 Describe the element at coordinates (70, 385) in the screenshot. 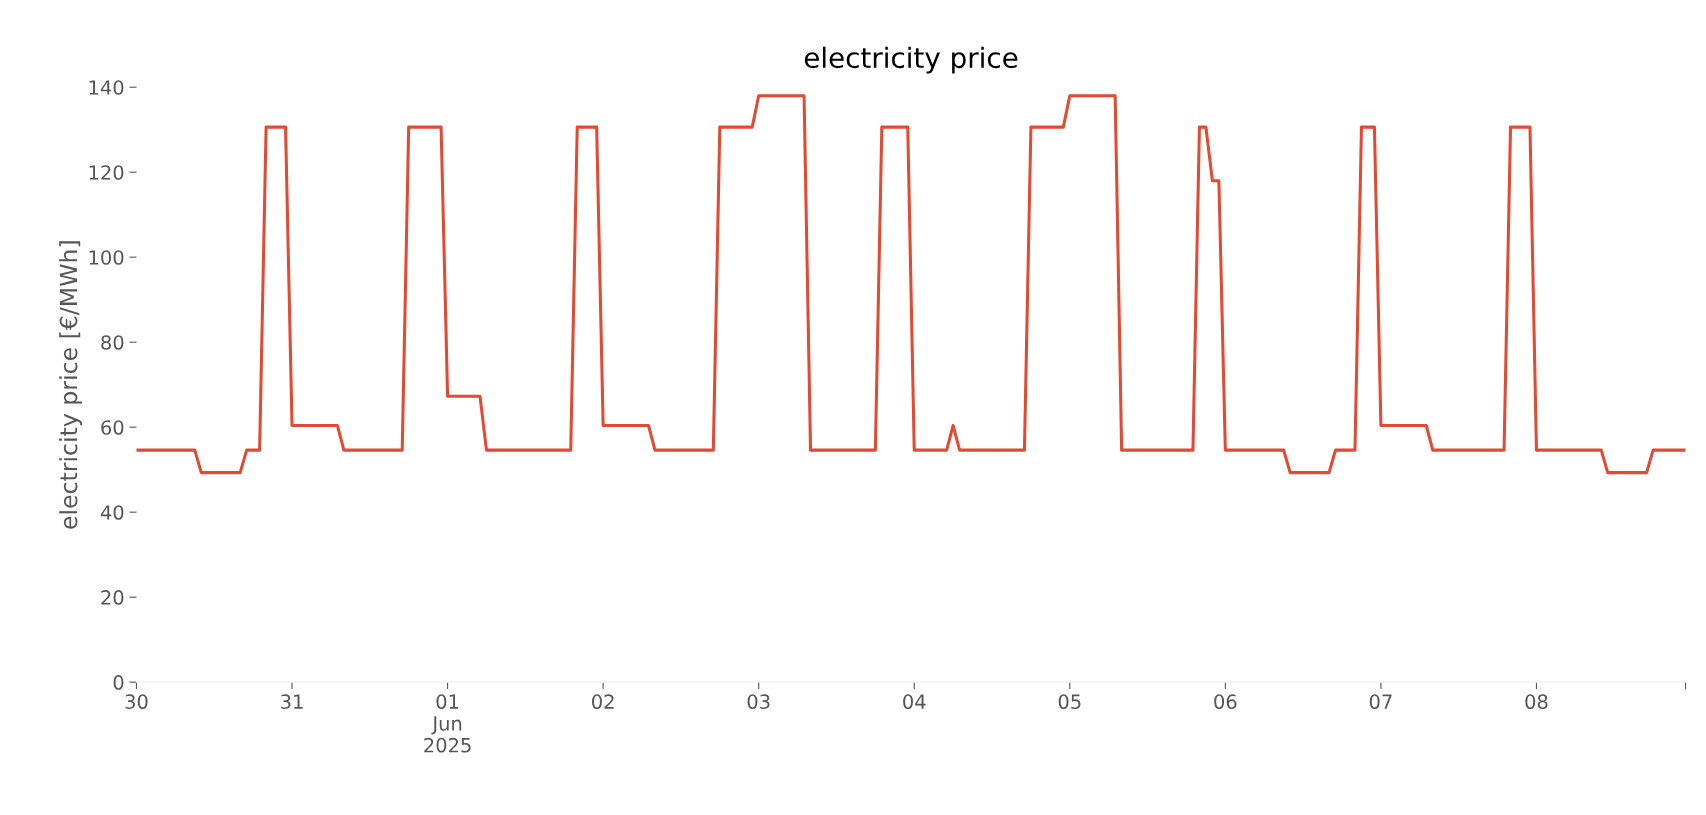

I see `y-axis-title: electricity price [€/MWh]` at that location.